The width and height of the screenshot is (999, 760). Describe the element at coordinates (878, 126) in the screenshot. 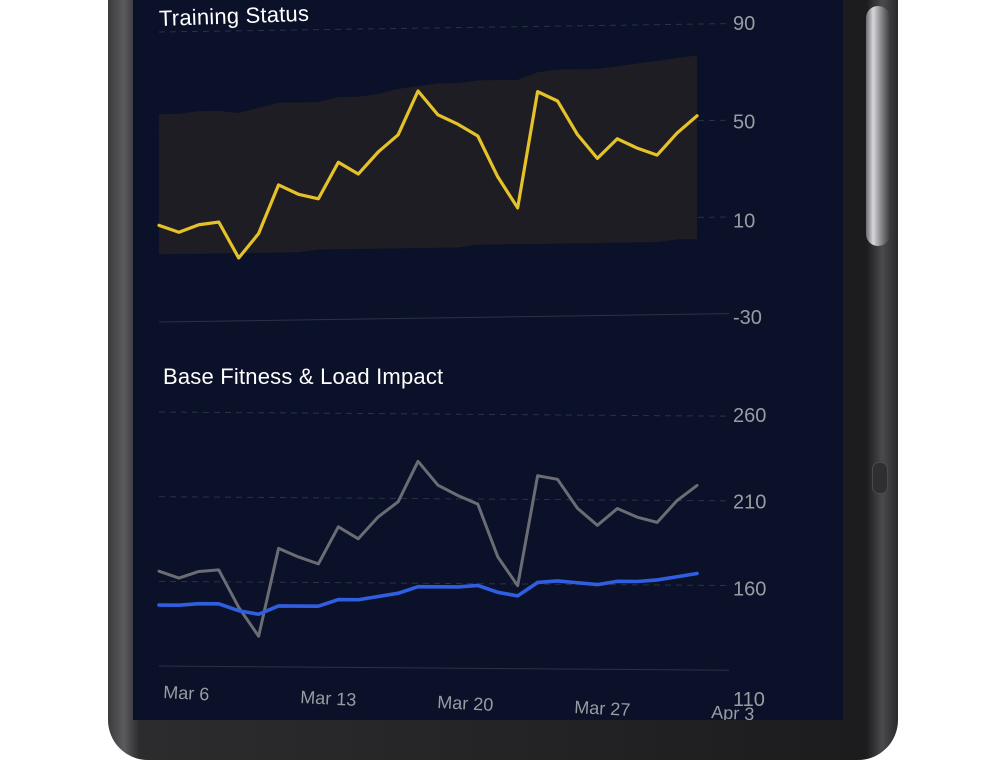

I see `side-button` at that location.